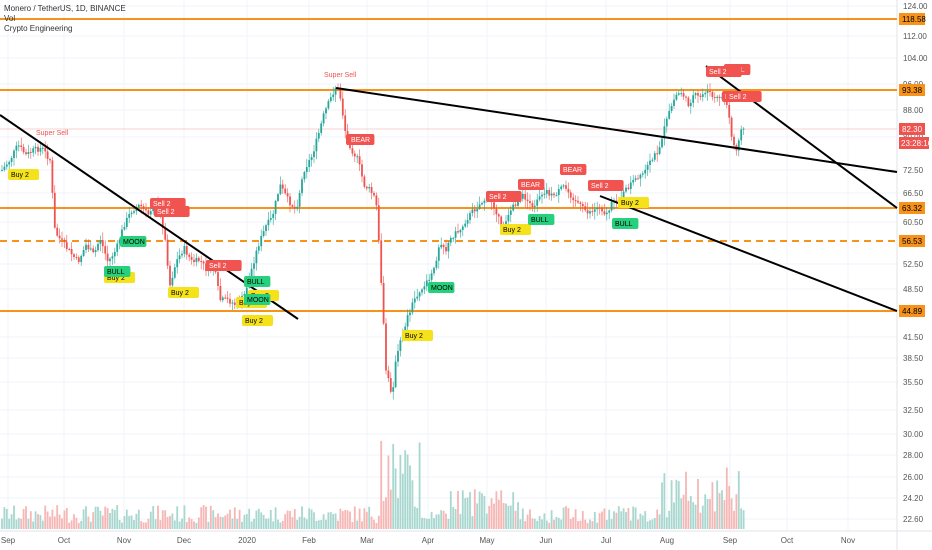  I want to click on last-price-label: 82.30, so click(912, 129).